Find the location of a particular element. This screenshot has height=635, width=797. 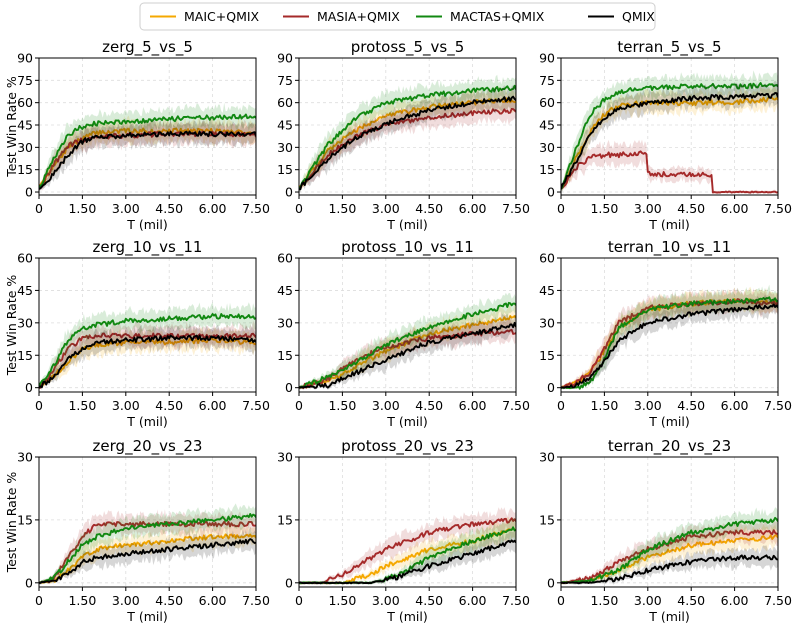

series-line-MASIA+QMIX is located at coordinates (407, 149).